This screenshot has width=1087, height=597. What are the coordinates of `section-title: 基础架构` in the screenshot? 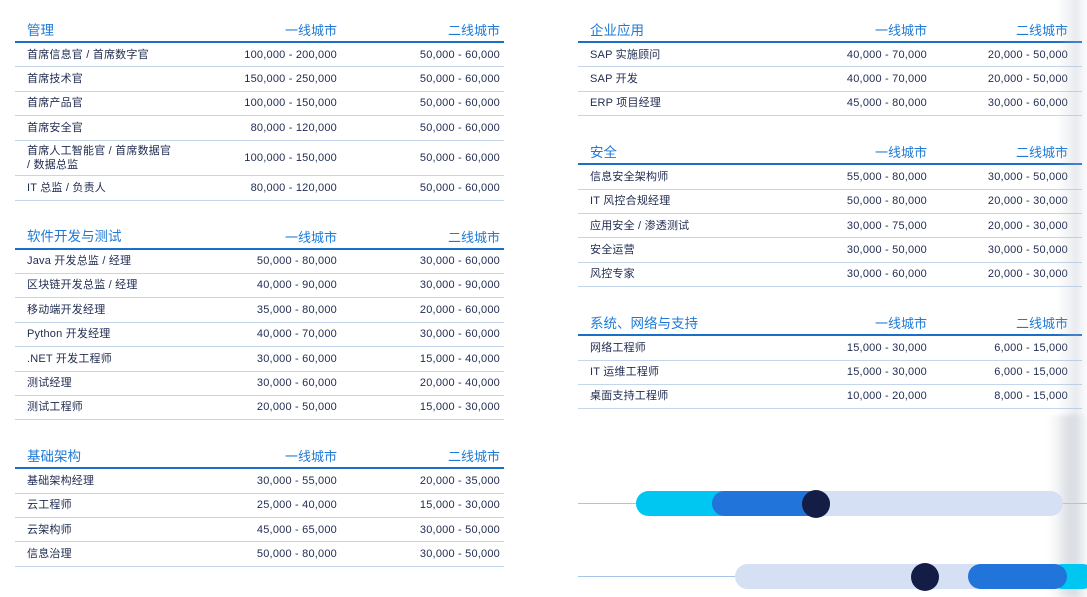 It's located at (54, 456).